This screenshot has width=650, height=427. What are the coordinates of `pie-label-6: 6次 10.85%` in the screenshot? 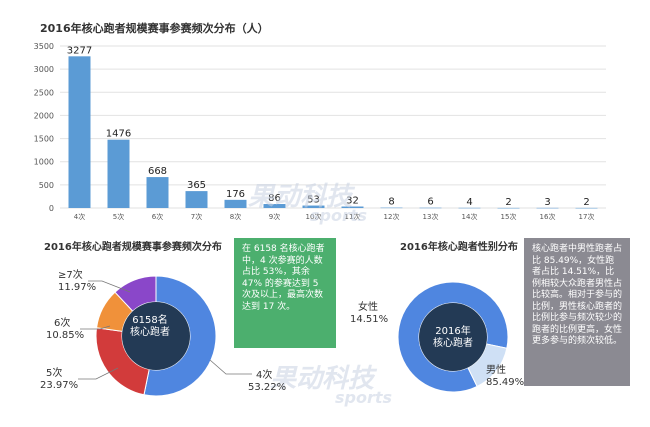 It's located at (65, 330).